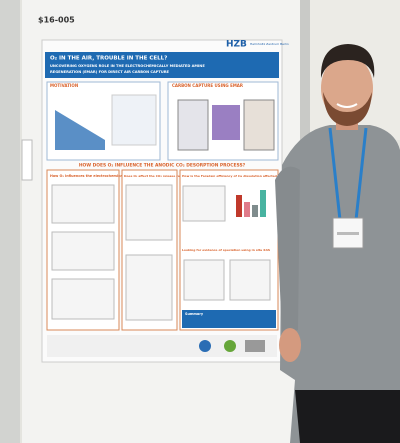 This screenshot has height=443, width=400. I want to click on lanyard, so click(348, 174).